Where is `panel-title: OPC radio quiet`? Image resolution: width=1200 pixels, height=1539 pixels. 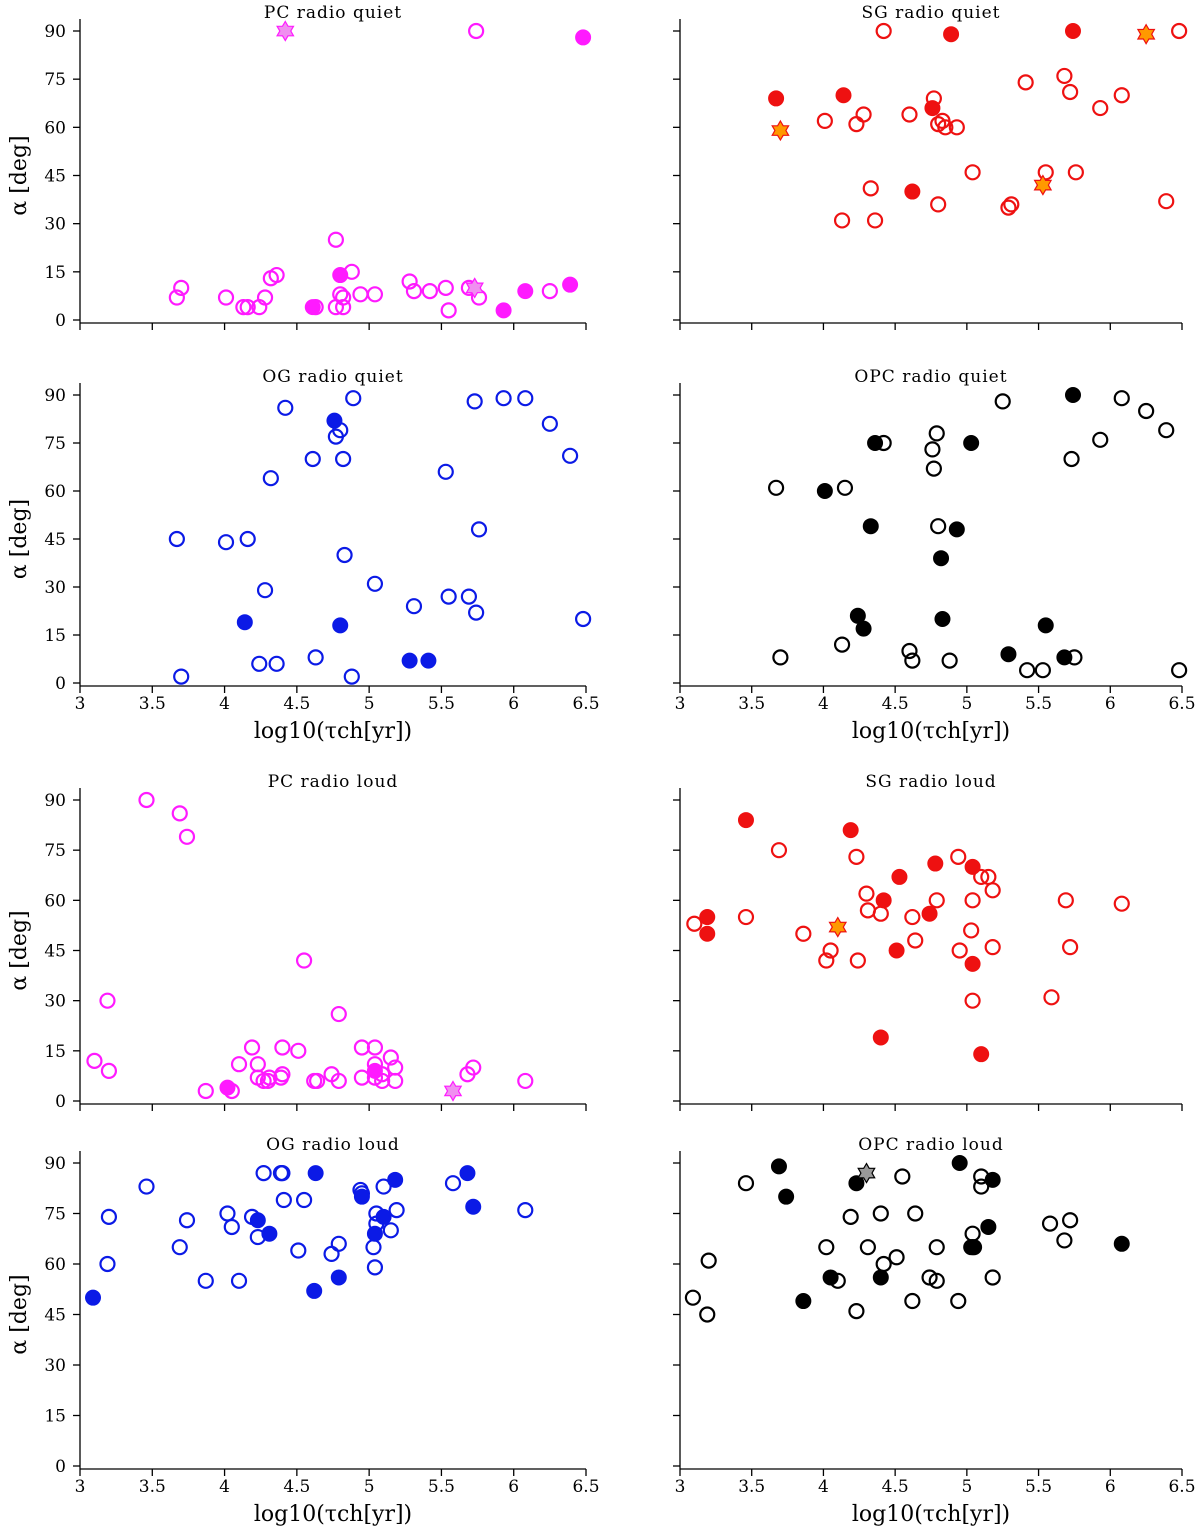 panel-title: OPC radio quiet is located at coordinates (930, 377).